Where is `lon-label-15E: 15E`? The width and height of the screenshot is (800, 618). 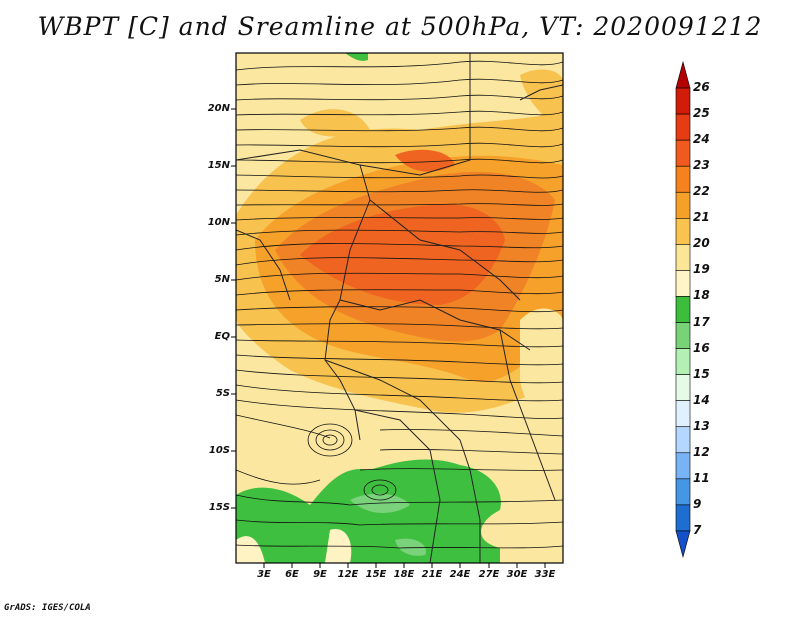
lon-label-15E: 15E is located at coordinates (376, 574).